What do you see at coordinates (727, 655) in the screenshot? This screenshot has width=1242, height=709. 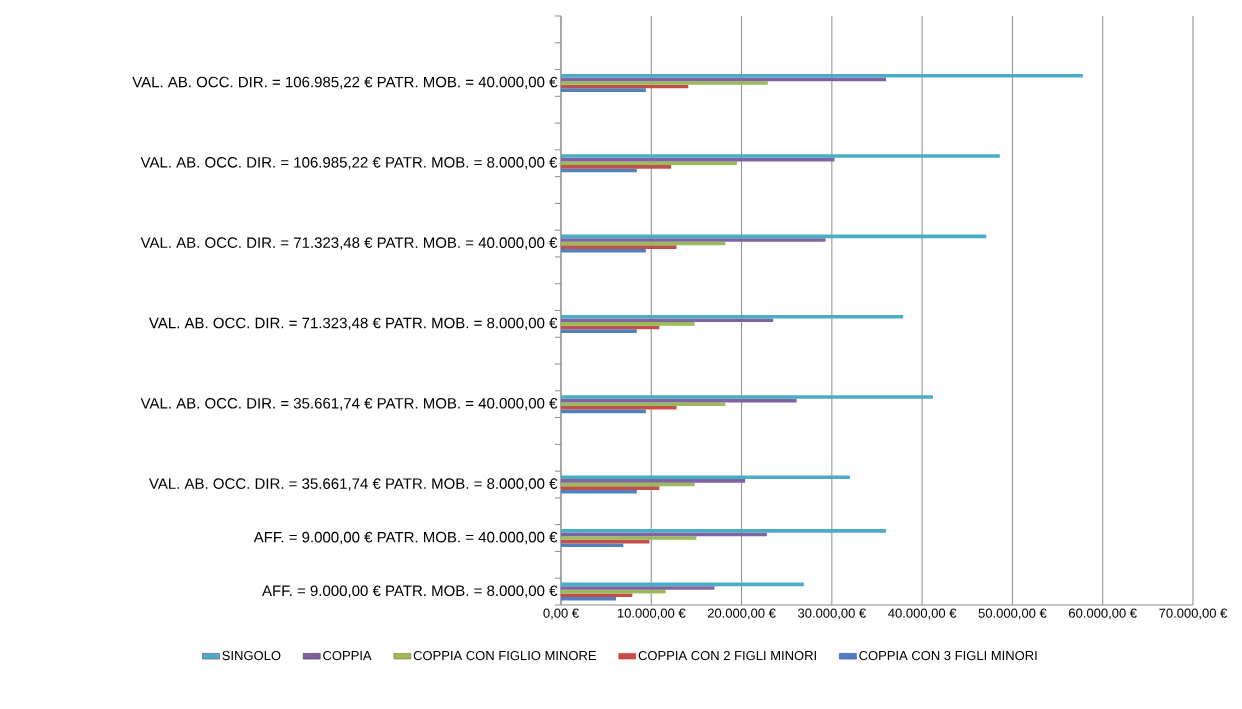 I see `legend-label: COPPIA CON 2 FIGLI MINORI` at bounding box center [727, 655].